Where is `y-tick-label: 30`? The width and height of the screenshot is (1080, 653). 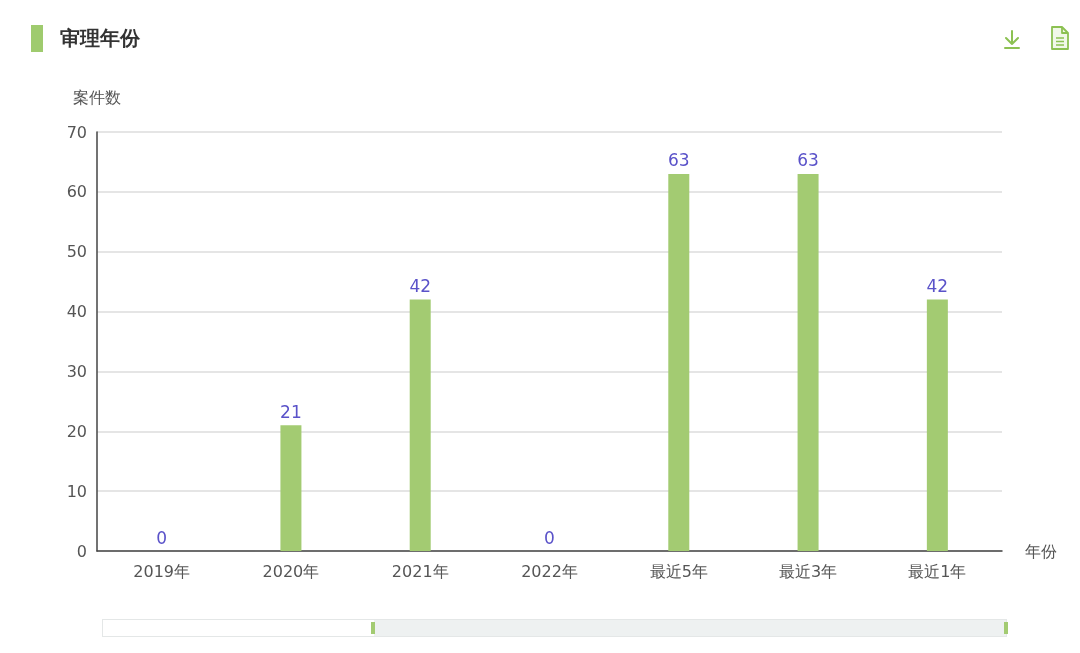
y-tick-label: 30 is located at coordinates (76, 371).